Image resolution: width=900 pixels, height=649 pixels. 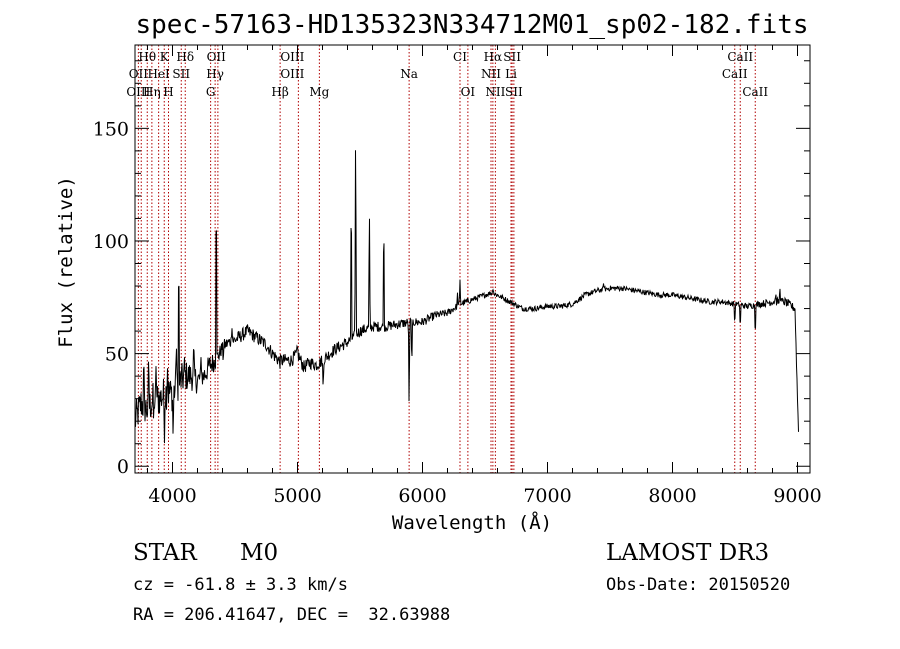 What do you see at coordinates (215, 74) in the screenshot?
I see `spectral-line-label: Hγ` at bounding box center [215, 74].